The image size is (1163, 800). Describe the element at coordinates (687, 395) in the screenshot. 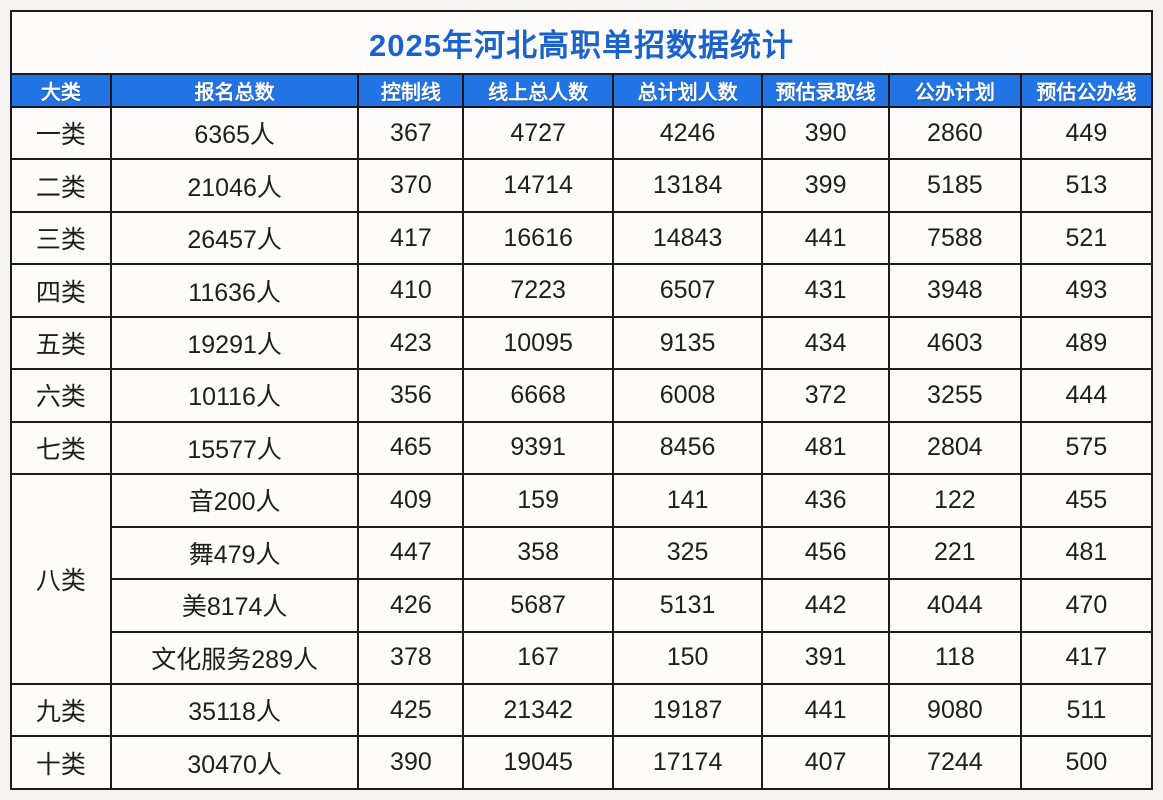

I see `data-cell: 6008` at that location.